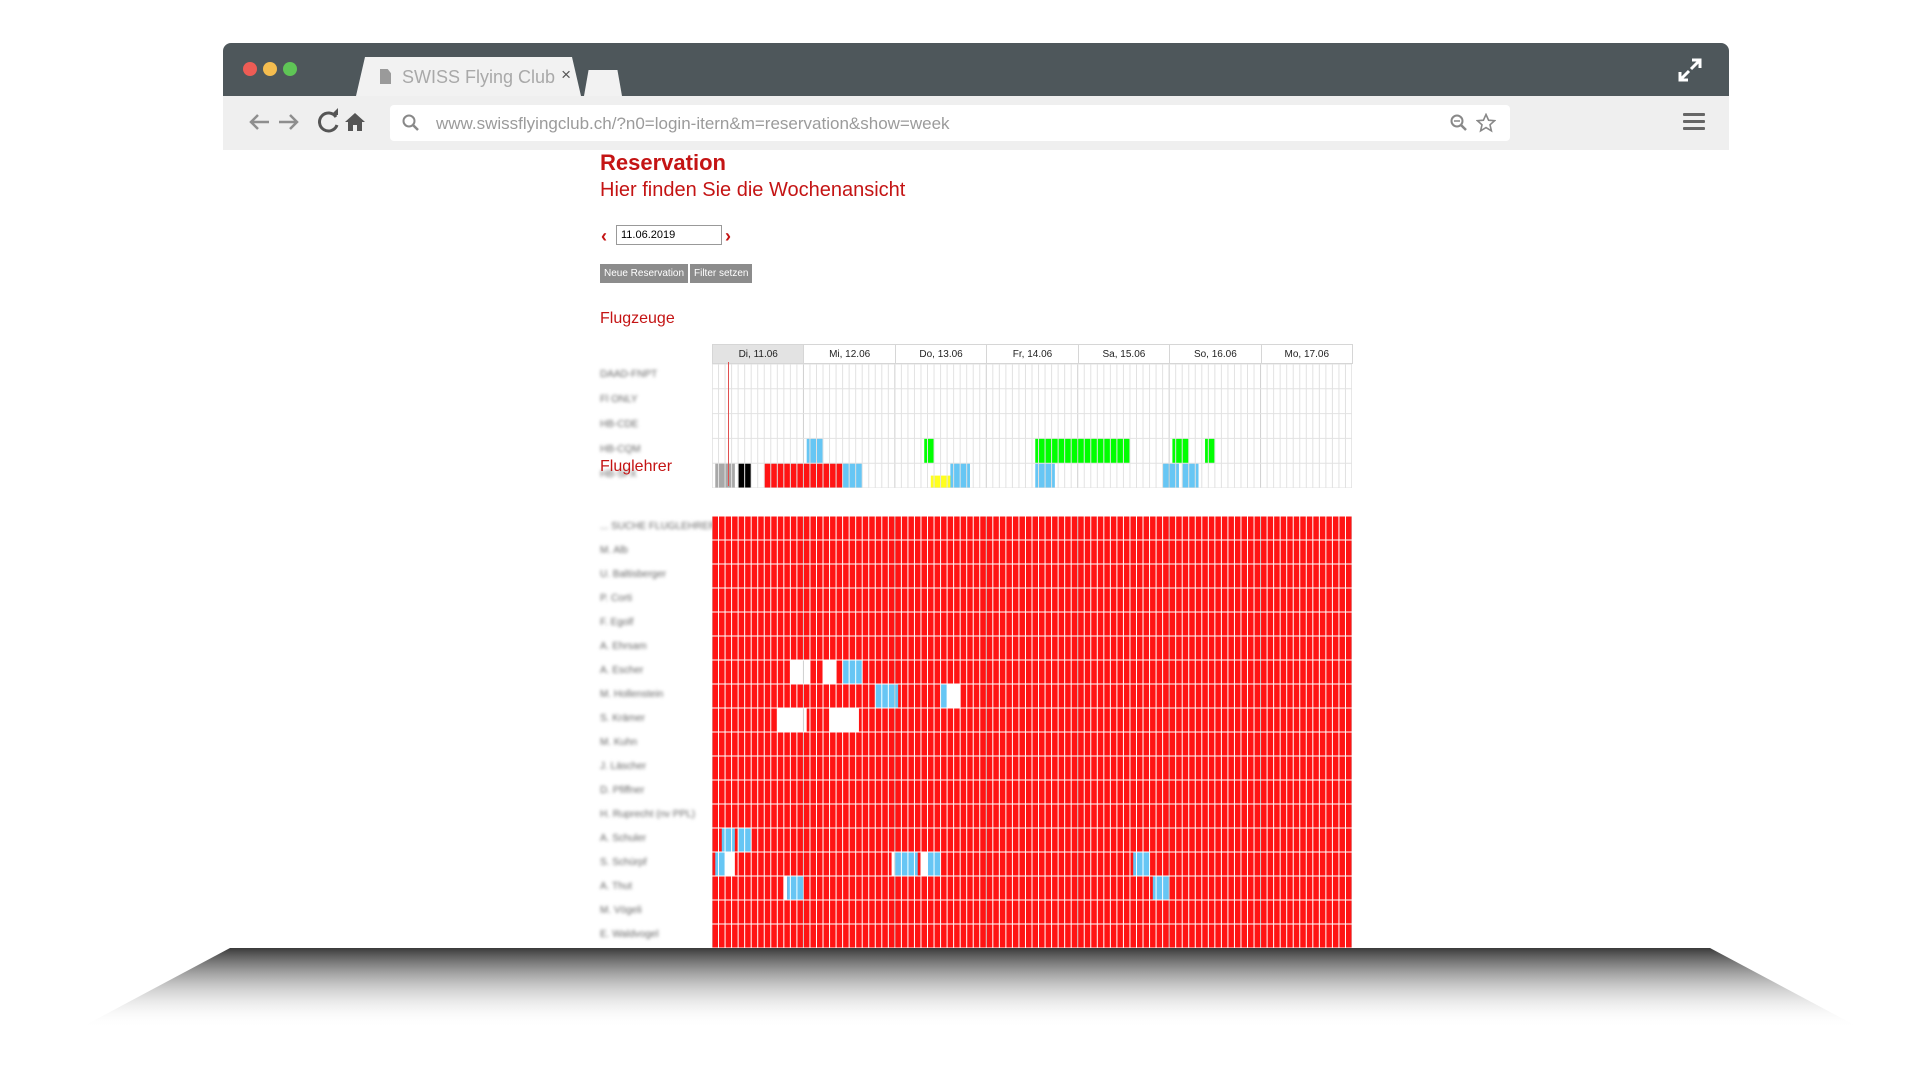 The height and width of the screenshot is (1080, 1920). Describe the element at coordinates (621, 910) in the screenshot. I see `row-label: M. Vögeli` at that location.